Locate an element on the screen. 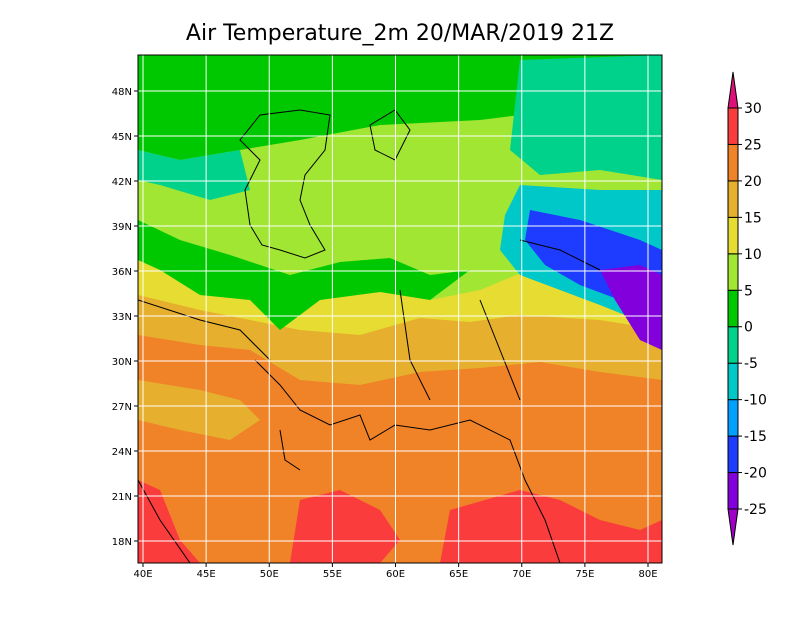 This screenshot has height=618, width=800. x-tick-label: 65E is located at coordinates (458, 574).